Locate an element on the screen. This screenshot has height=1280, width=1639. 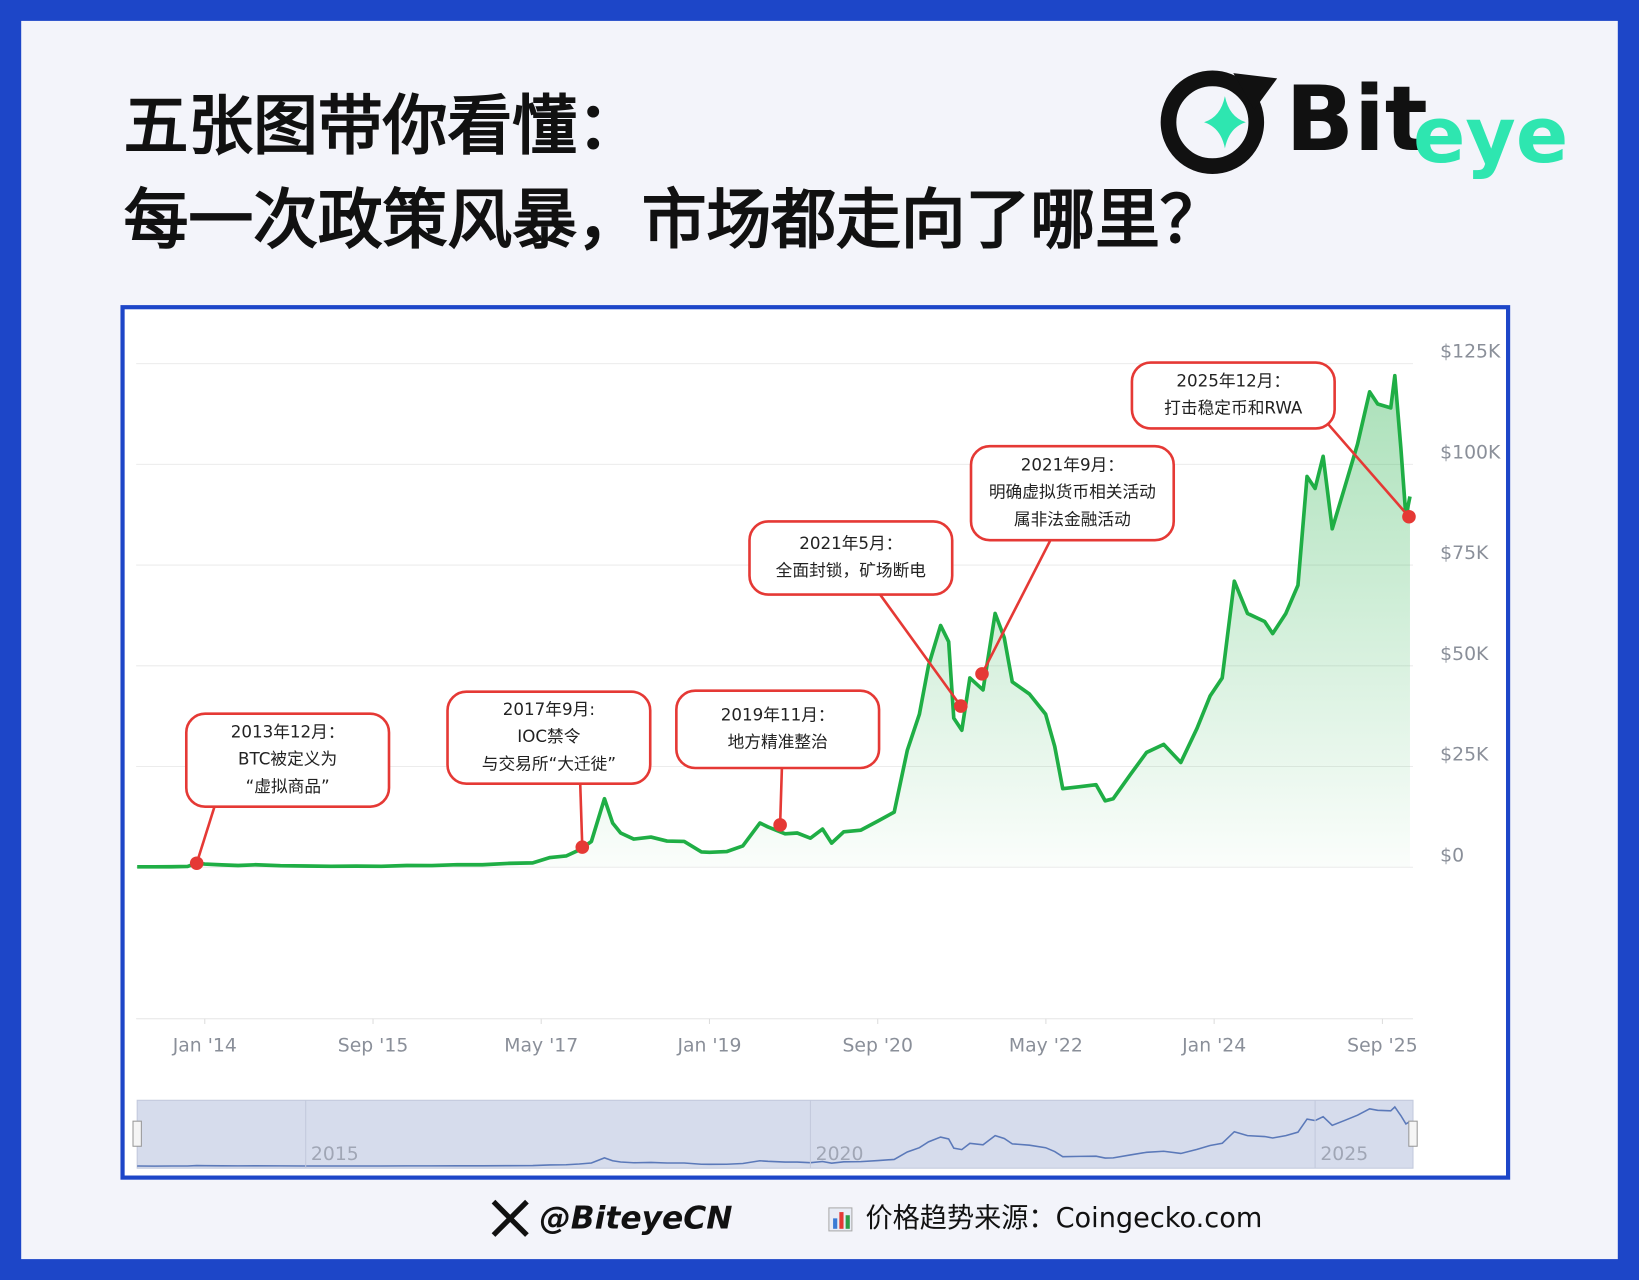
footer-handle: @BiteyeCN is located at coordinates (635, 1218).